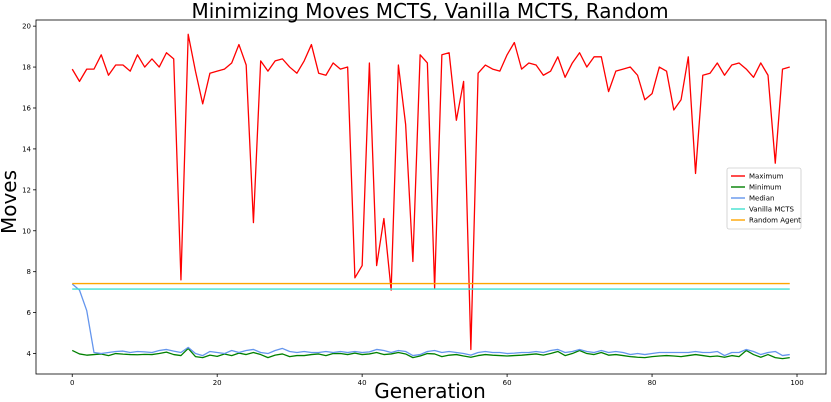 The image size is (831, 402). What do you see at coordinates (430, 390) in the screenshot?
I see `x-axis-title: Generation` at bounding box center [430, 390].